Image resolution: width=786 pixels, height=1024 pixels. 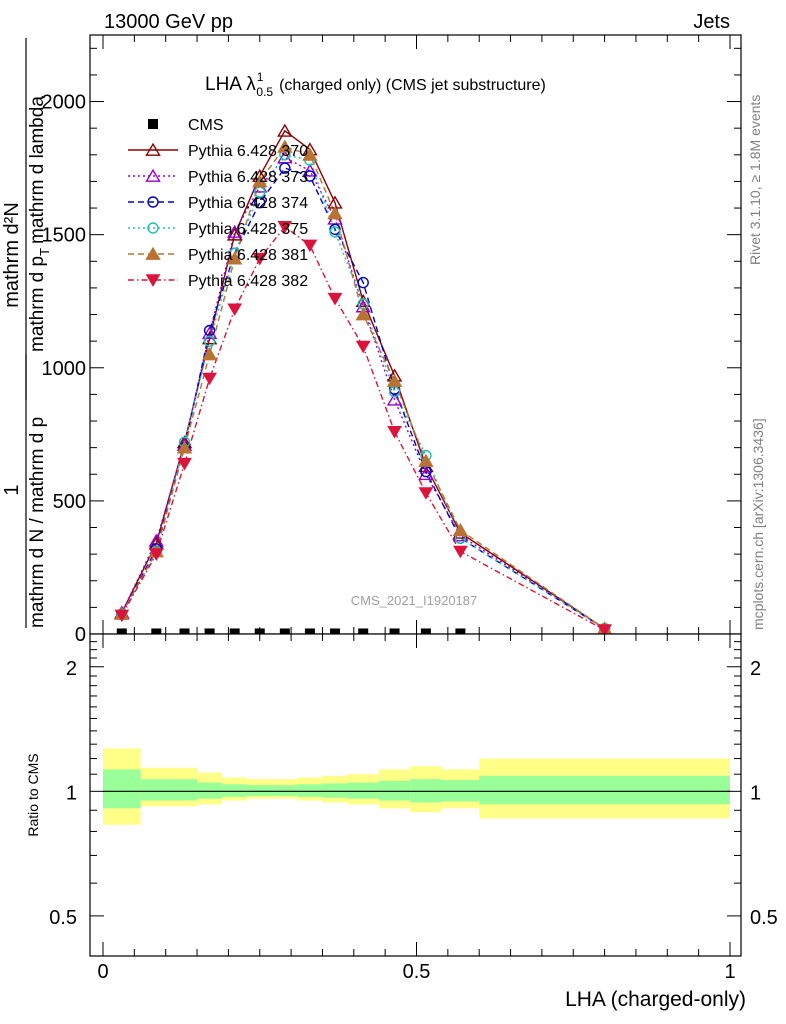 I want to click on ylabel-numerator-main: mathrm d²N, so click(x=12, y=255).